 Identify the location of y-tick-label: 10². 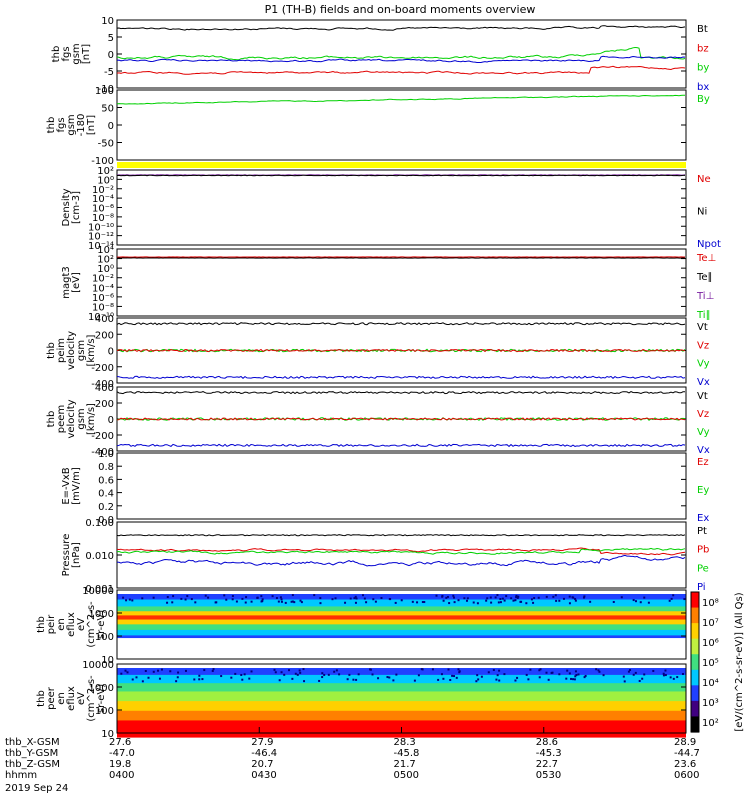
(105, 260).